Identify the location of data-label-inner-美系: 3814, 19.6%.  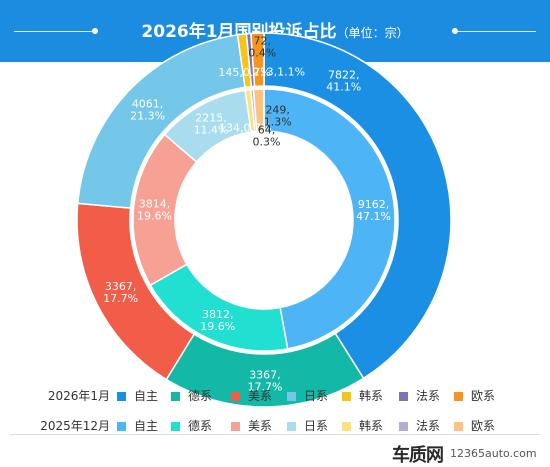
(154, 210).